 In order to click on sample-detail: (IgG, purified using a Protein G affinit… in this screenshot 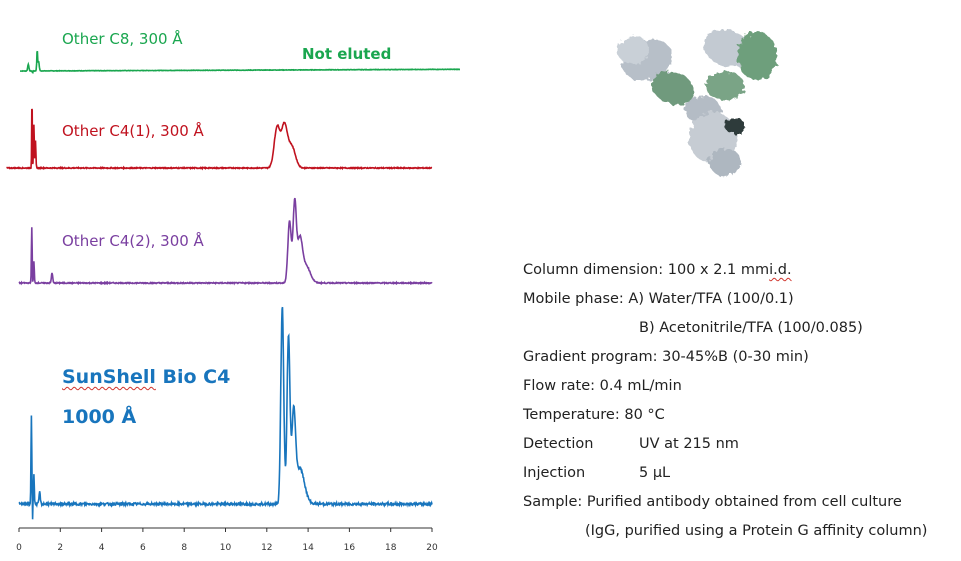, I will do `click(756, 531)`.